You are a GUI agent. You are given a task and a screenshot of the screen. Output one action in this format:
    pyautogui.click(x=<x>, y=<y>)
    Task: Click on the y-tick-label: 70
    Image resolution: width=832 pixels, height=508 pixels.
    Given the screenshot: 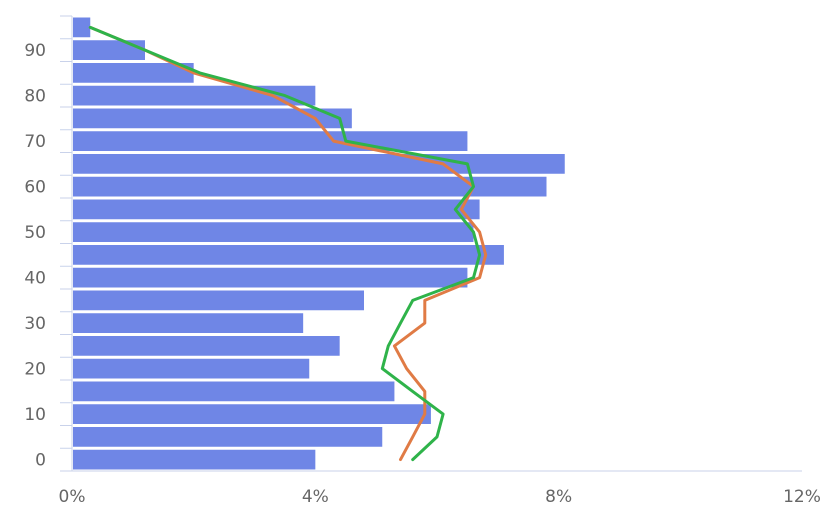 What is the action you would take?
    pyautogui.click(x=35, y=142)
    